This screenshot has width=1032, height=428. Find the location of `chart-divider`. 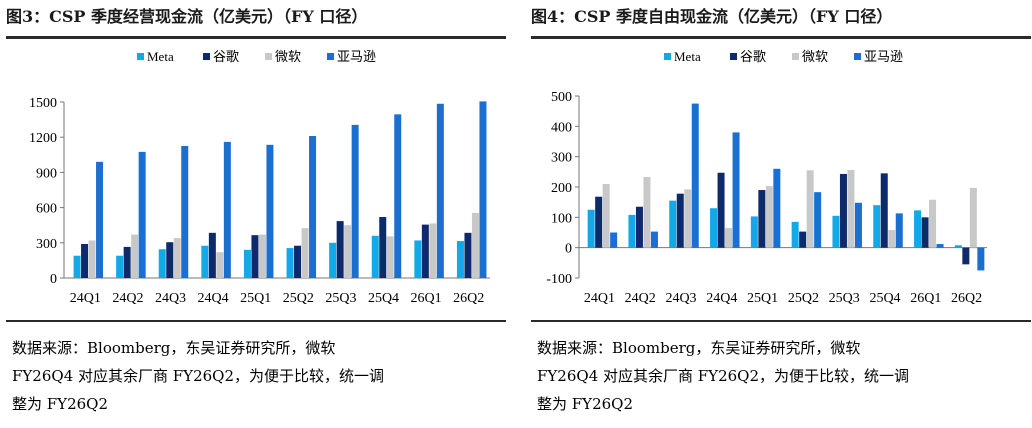

chart-divider is located at coordinates (256, 321).